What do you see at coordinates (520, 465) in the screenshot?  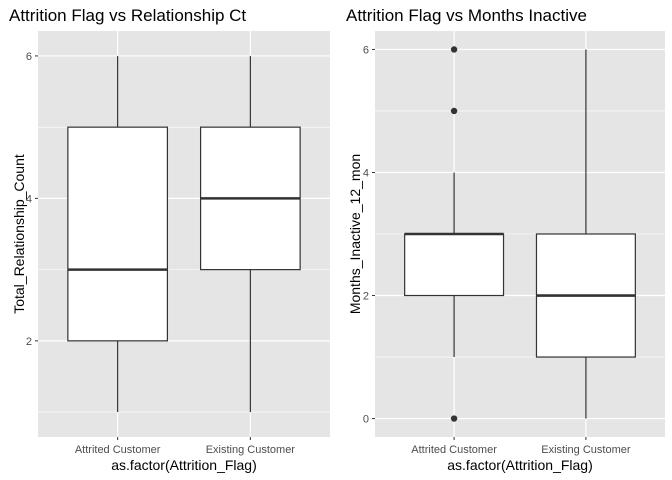 I see `chart-2-xlabel: as.factor(Attrition_Flag)` at bounding box center [520, 465].